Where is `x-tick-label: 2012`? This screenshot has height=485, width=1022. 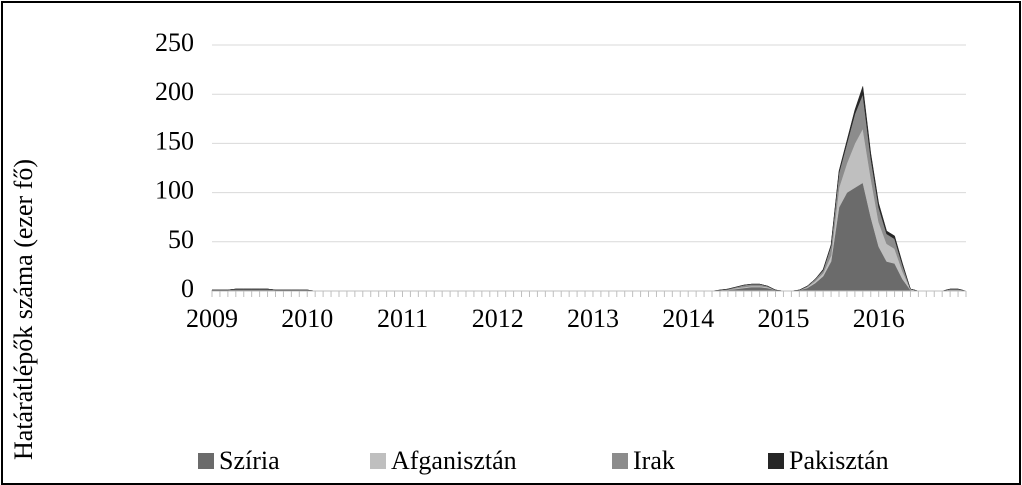
x-tick-label: 2012 is located at coordinates (498, 318).